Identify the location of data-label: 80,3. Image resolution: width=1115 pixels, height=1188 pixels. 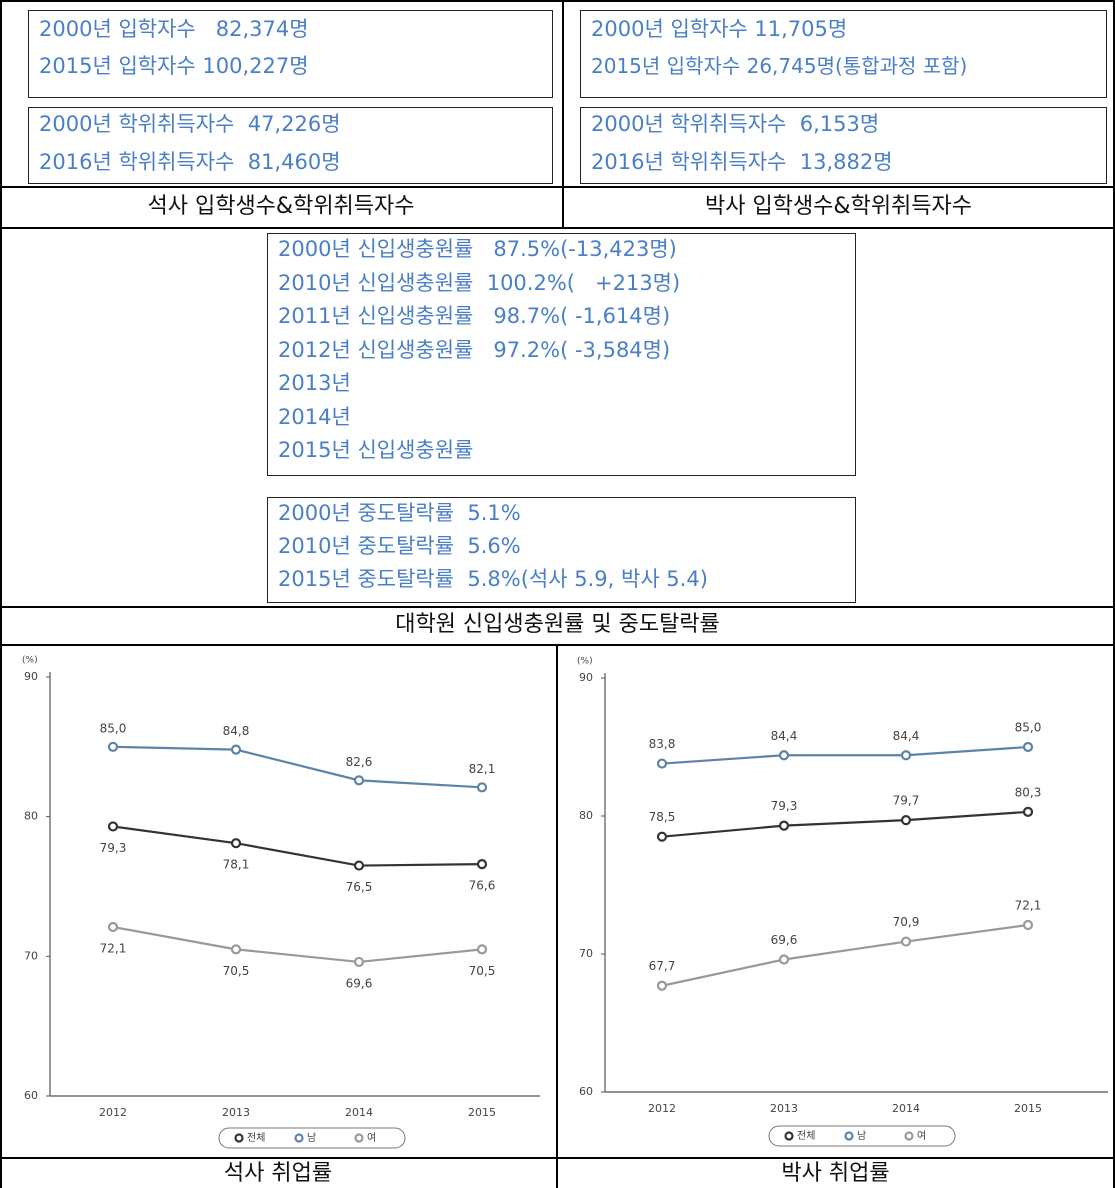
(1028, 792).